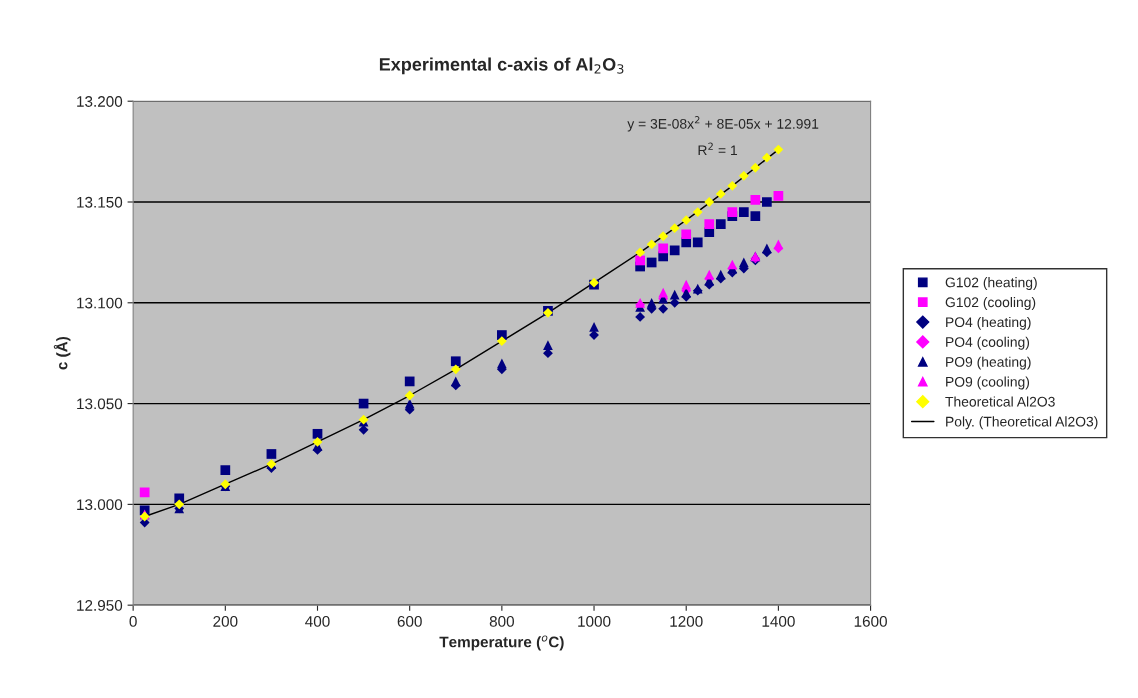  Describe the element at coordinates (778, 621) in the screenshot. I see `x-tick-label: 1400` at that location.